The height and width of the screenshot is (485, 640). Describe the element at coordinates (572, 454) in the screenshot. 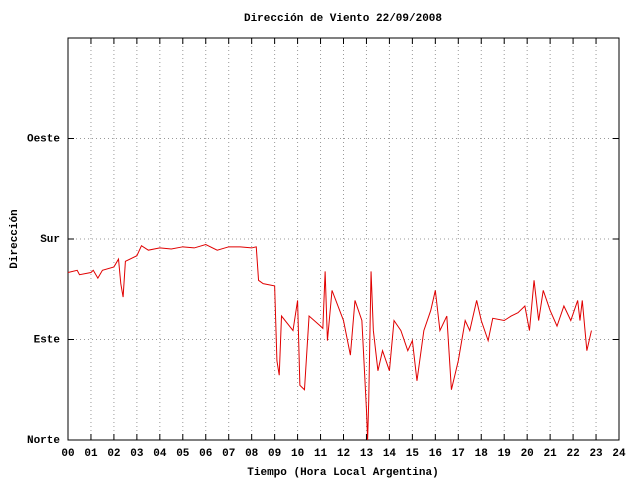

I see `x-tick-label: 22` at that location.